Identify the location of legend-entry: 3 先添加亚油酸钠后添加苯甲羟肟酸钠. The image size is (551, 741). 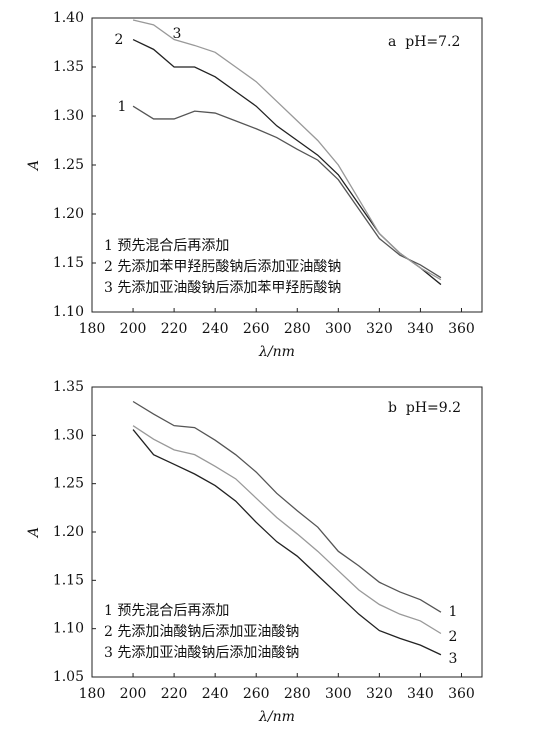
(222, 287).